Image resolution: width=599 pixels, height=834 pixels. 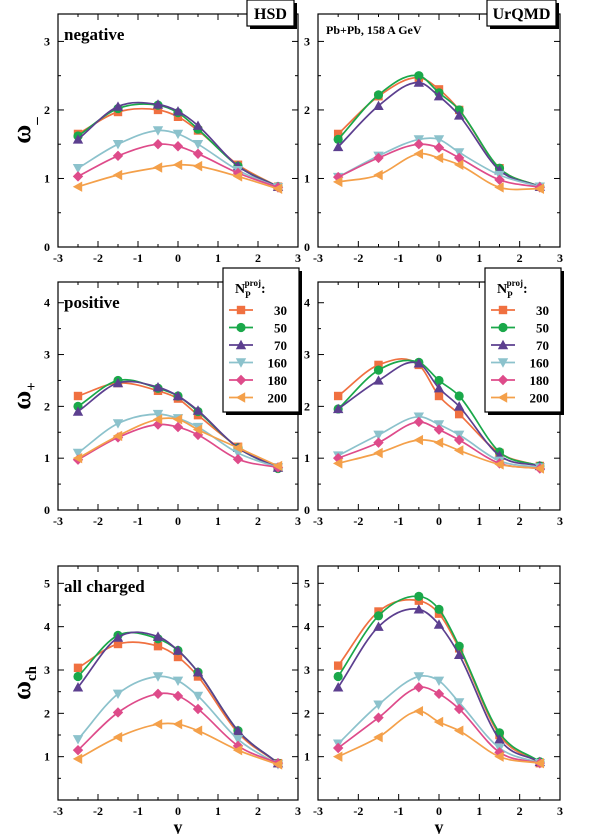 I want to click on legend-title-part: P, so click(x=510, y=295).